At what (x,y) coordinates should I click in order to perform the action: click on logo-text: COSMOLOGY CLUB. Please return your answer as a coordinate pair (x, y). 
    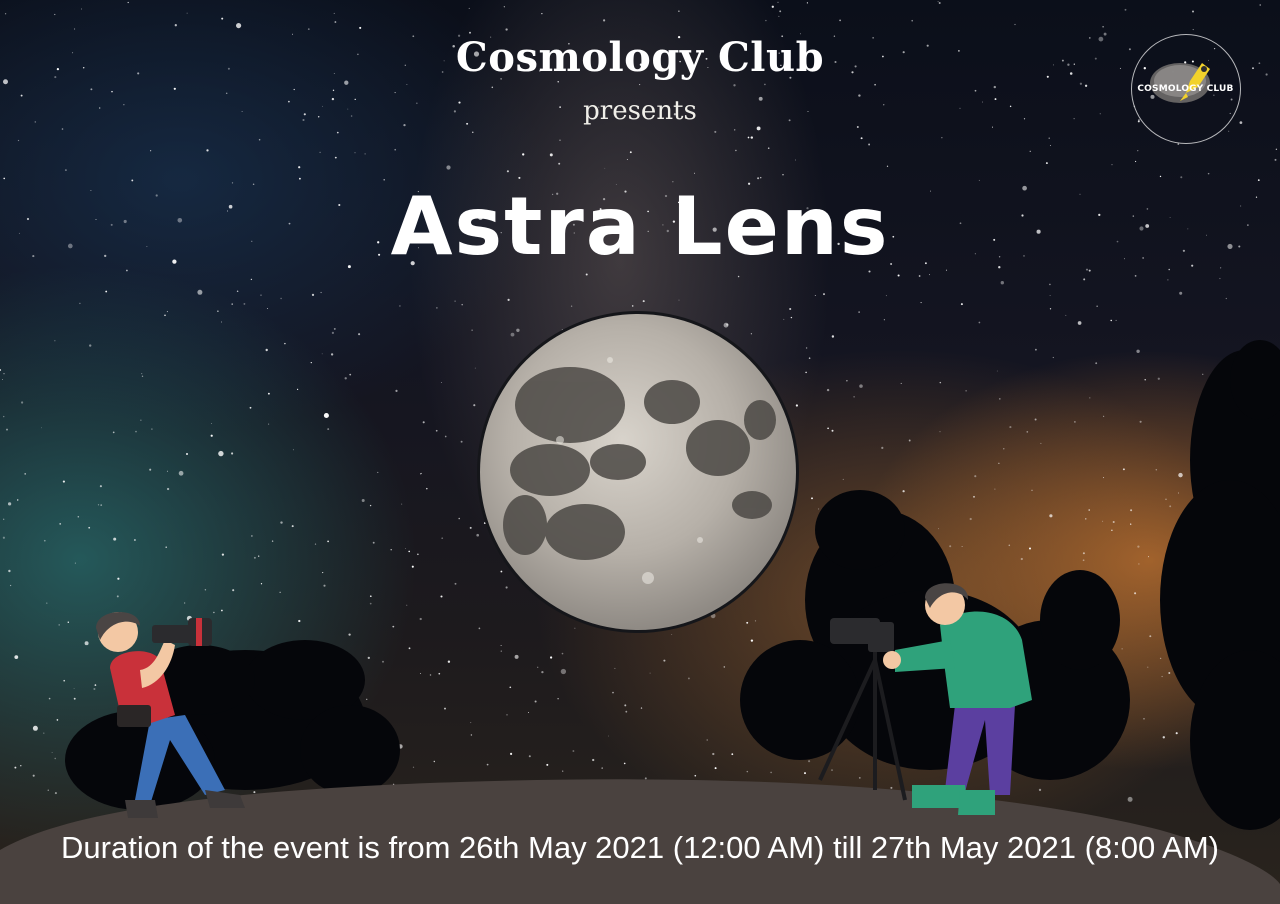
    Looking at the image, I should click on (1185, 89).